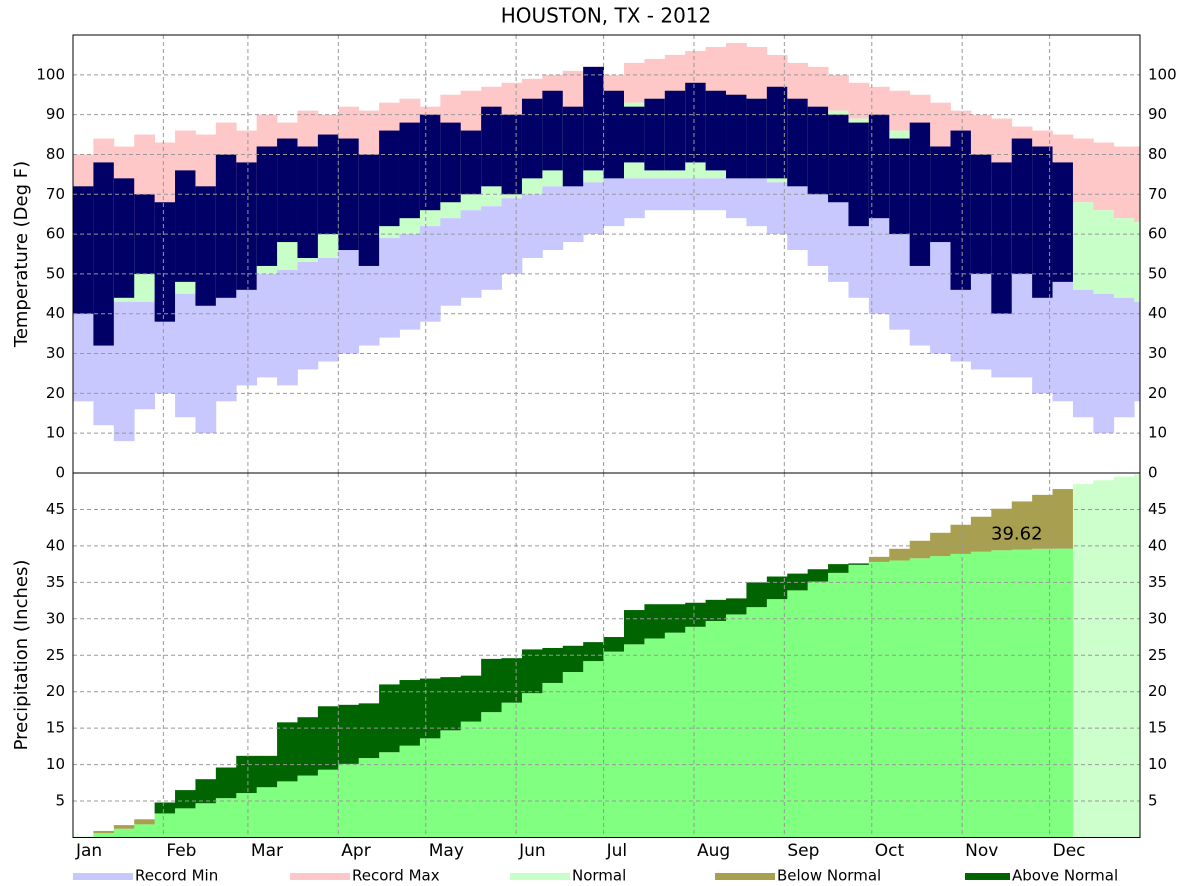  Describe the element at coordinates (103, 876) in the screenshot. I see `legend-swatch` at that location.